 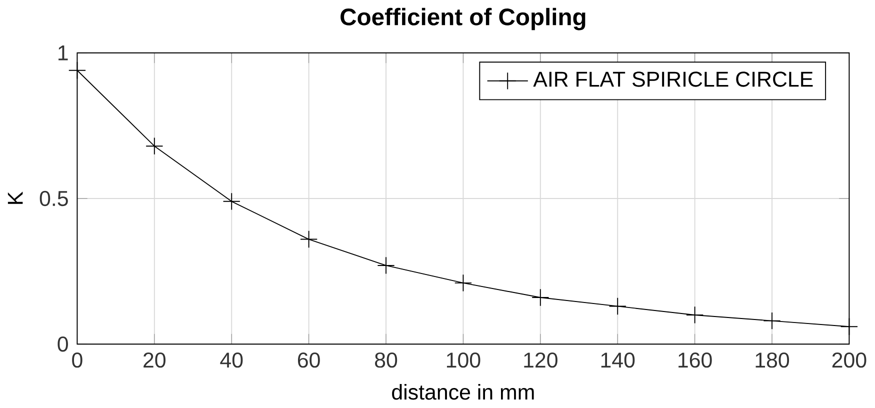 What do you see at coordinates (463, 360) in the screenshot?
I see `x-tick-label: 100` at bounding box center [463, 360].